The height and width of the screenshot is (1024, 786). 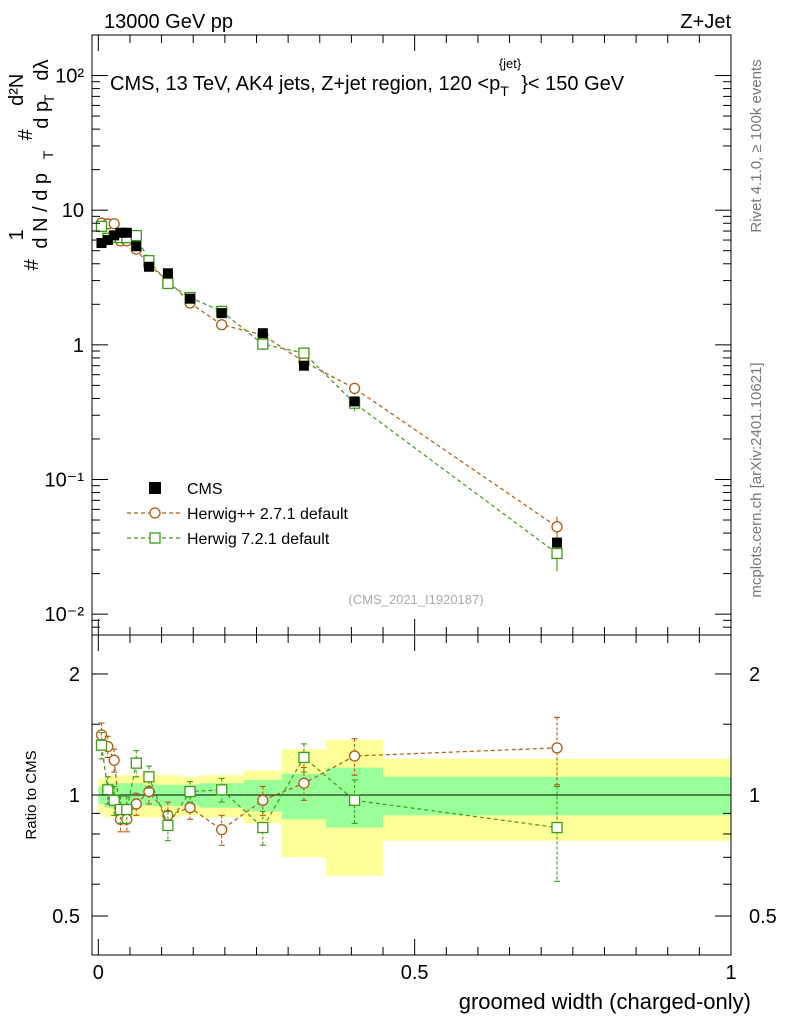 I want to click on ratio-y-tick-label: 2, so click(x=74, y=675).